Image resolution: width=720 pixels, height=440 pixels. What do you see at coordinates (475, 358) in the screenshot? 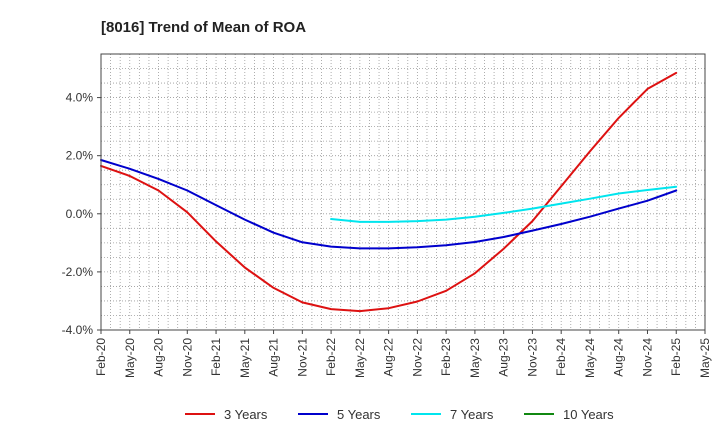
I see `x-tick-label: May-23` at bounding box center [475, 358].